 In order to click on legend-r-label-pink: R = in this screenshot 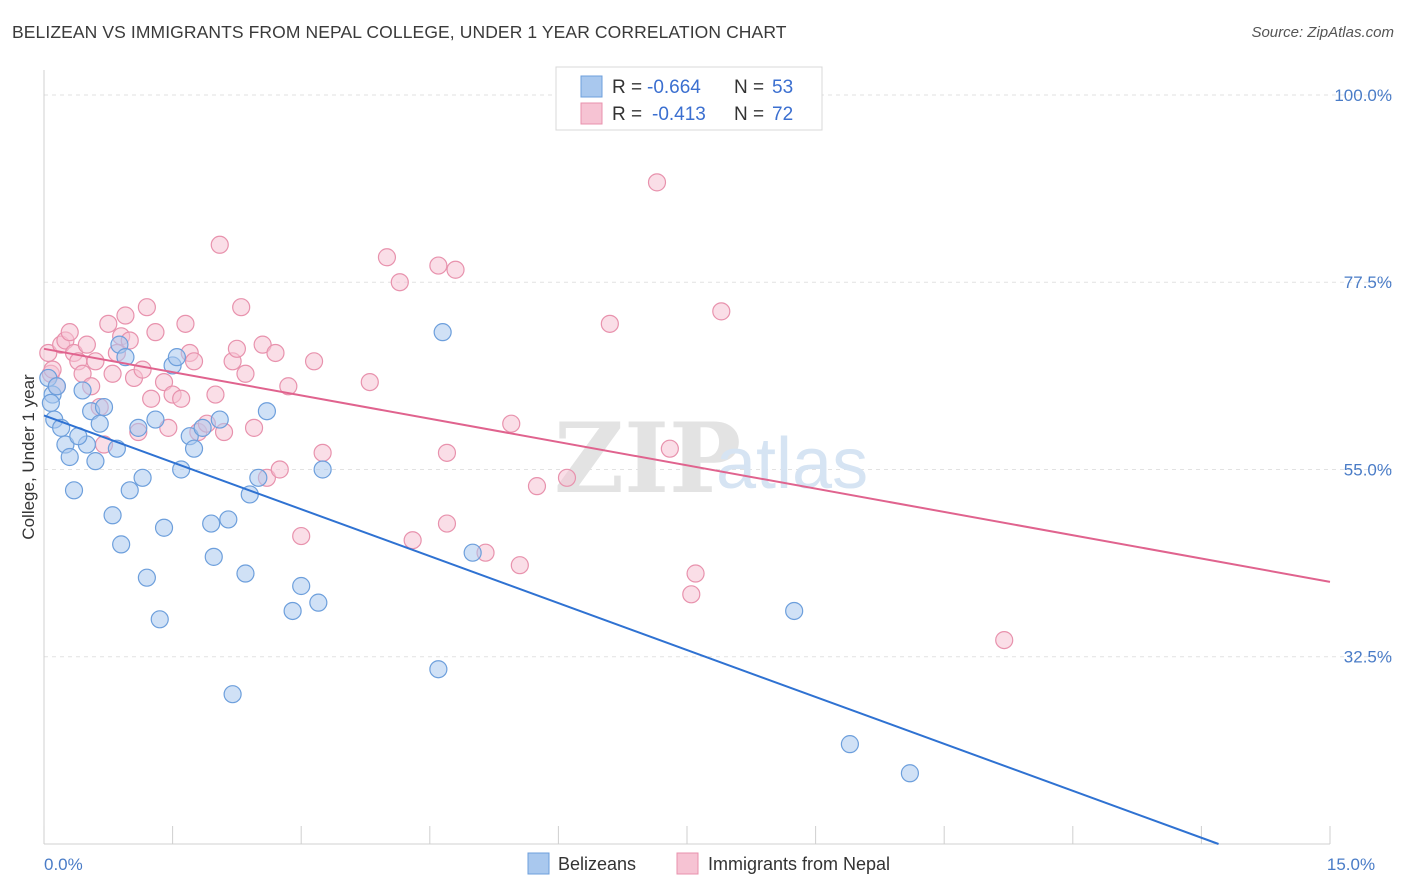, I will do `click(627, 114)`.